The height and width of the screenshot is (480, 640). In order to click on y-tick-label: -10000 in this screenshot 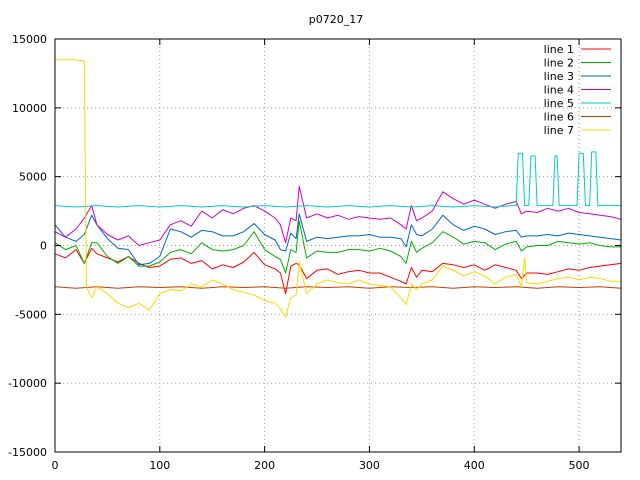, I will do `click(27, 383)`.